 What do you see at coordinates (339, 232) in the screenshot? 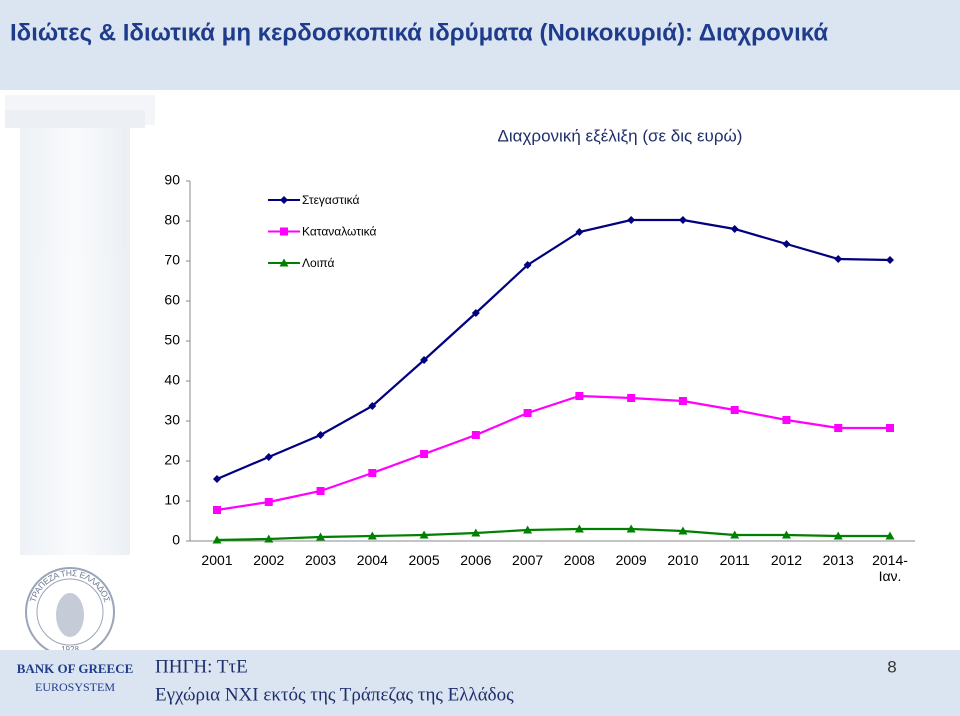
I see `legend-label: Καταναλωτικά` at bounding box center [339, 232].